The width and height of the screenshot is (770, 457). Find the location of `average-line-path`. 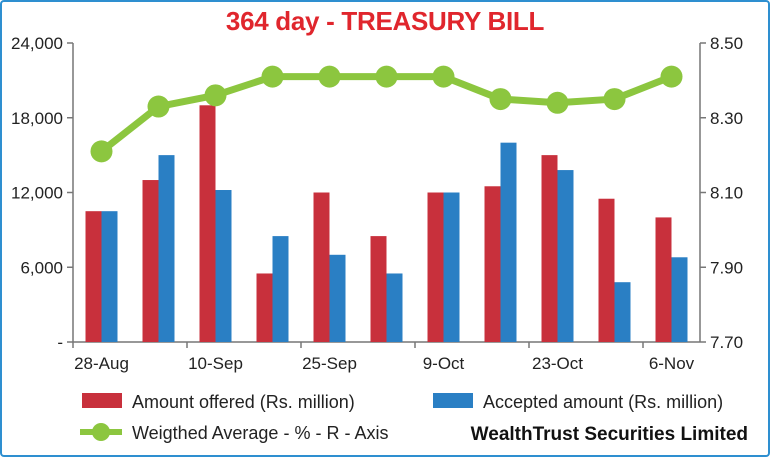

average-line-path is located at coordinates (386, 114).